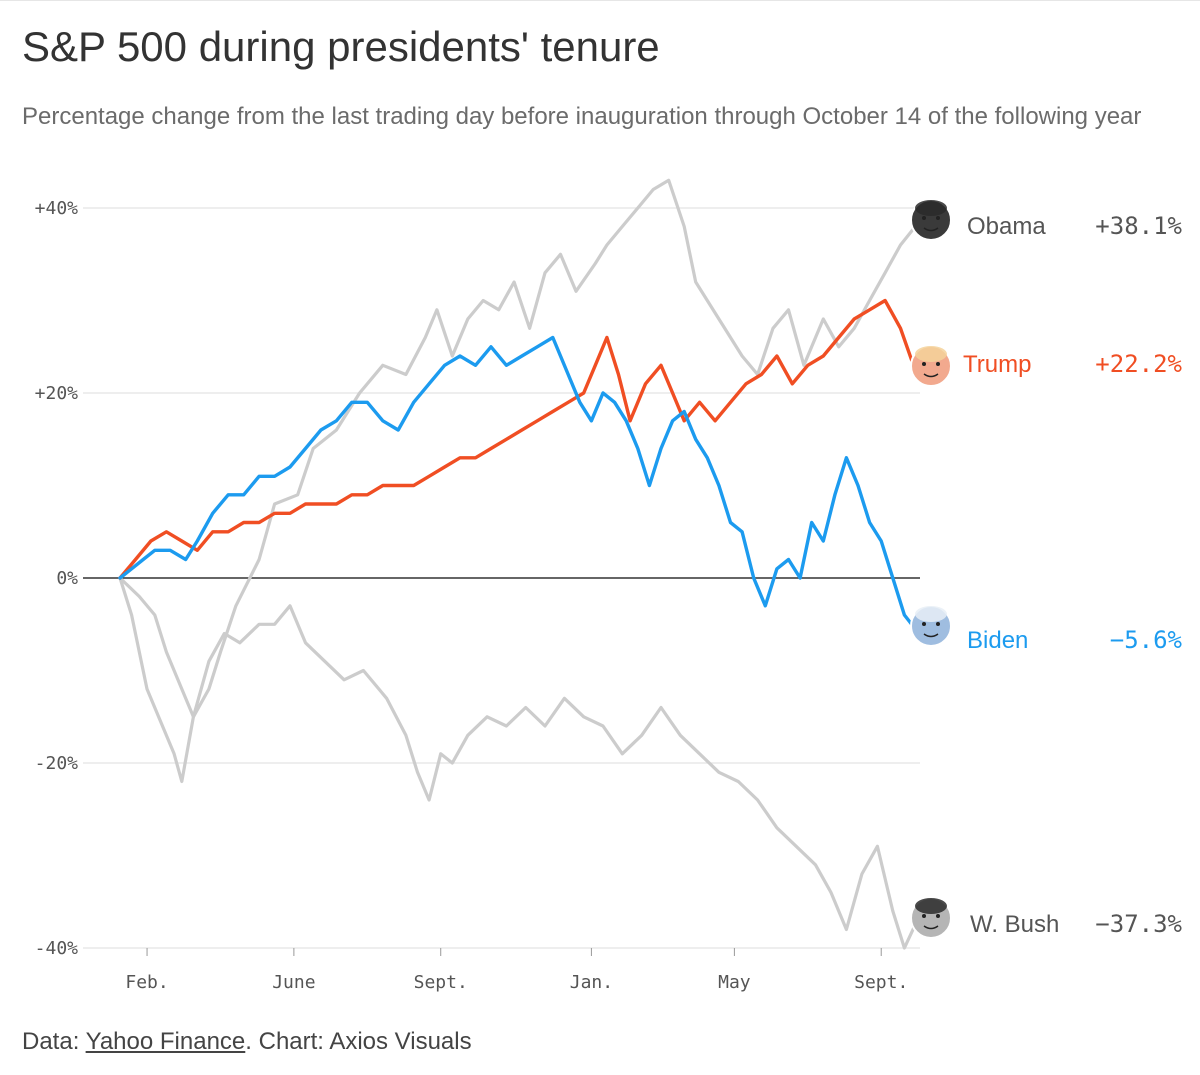 This screenshot has height=1075, width=1200. What do you see at coordinates (931, 354) in the screenshot?
I see `trump-hair-icon` at bounding box center [931, 354].